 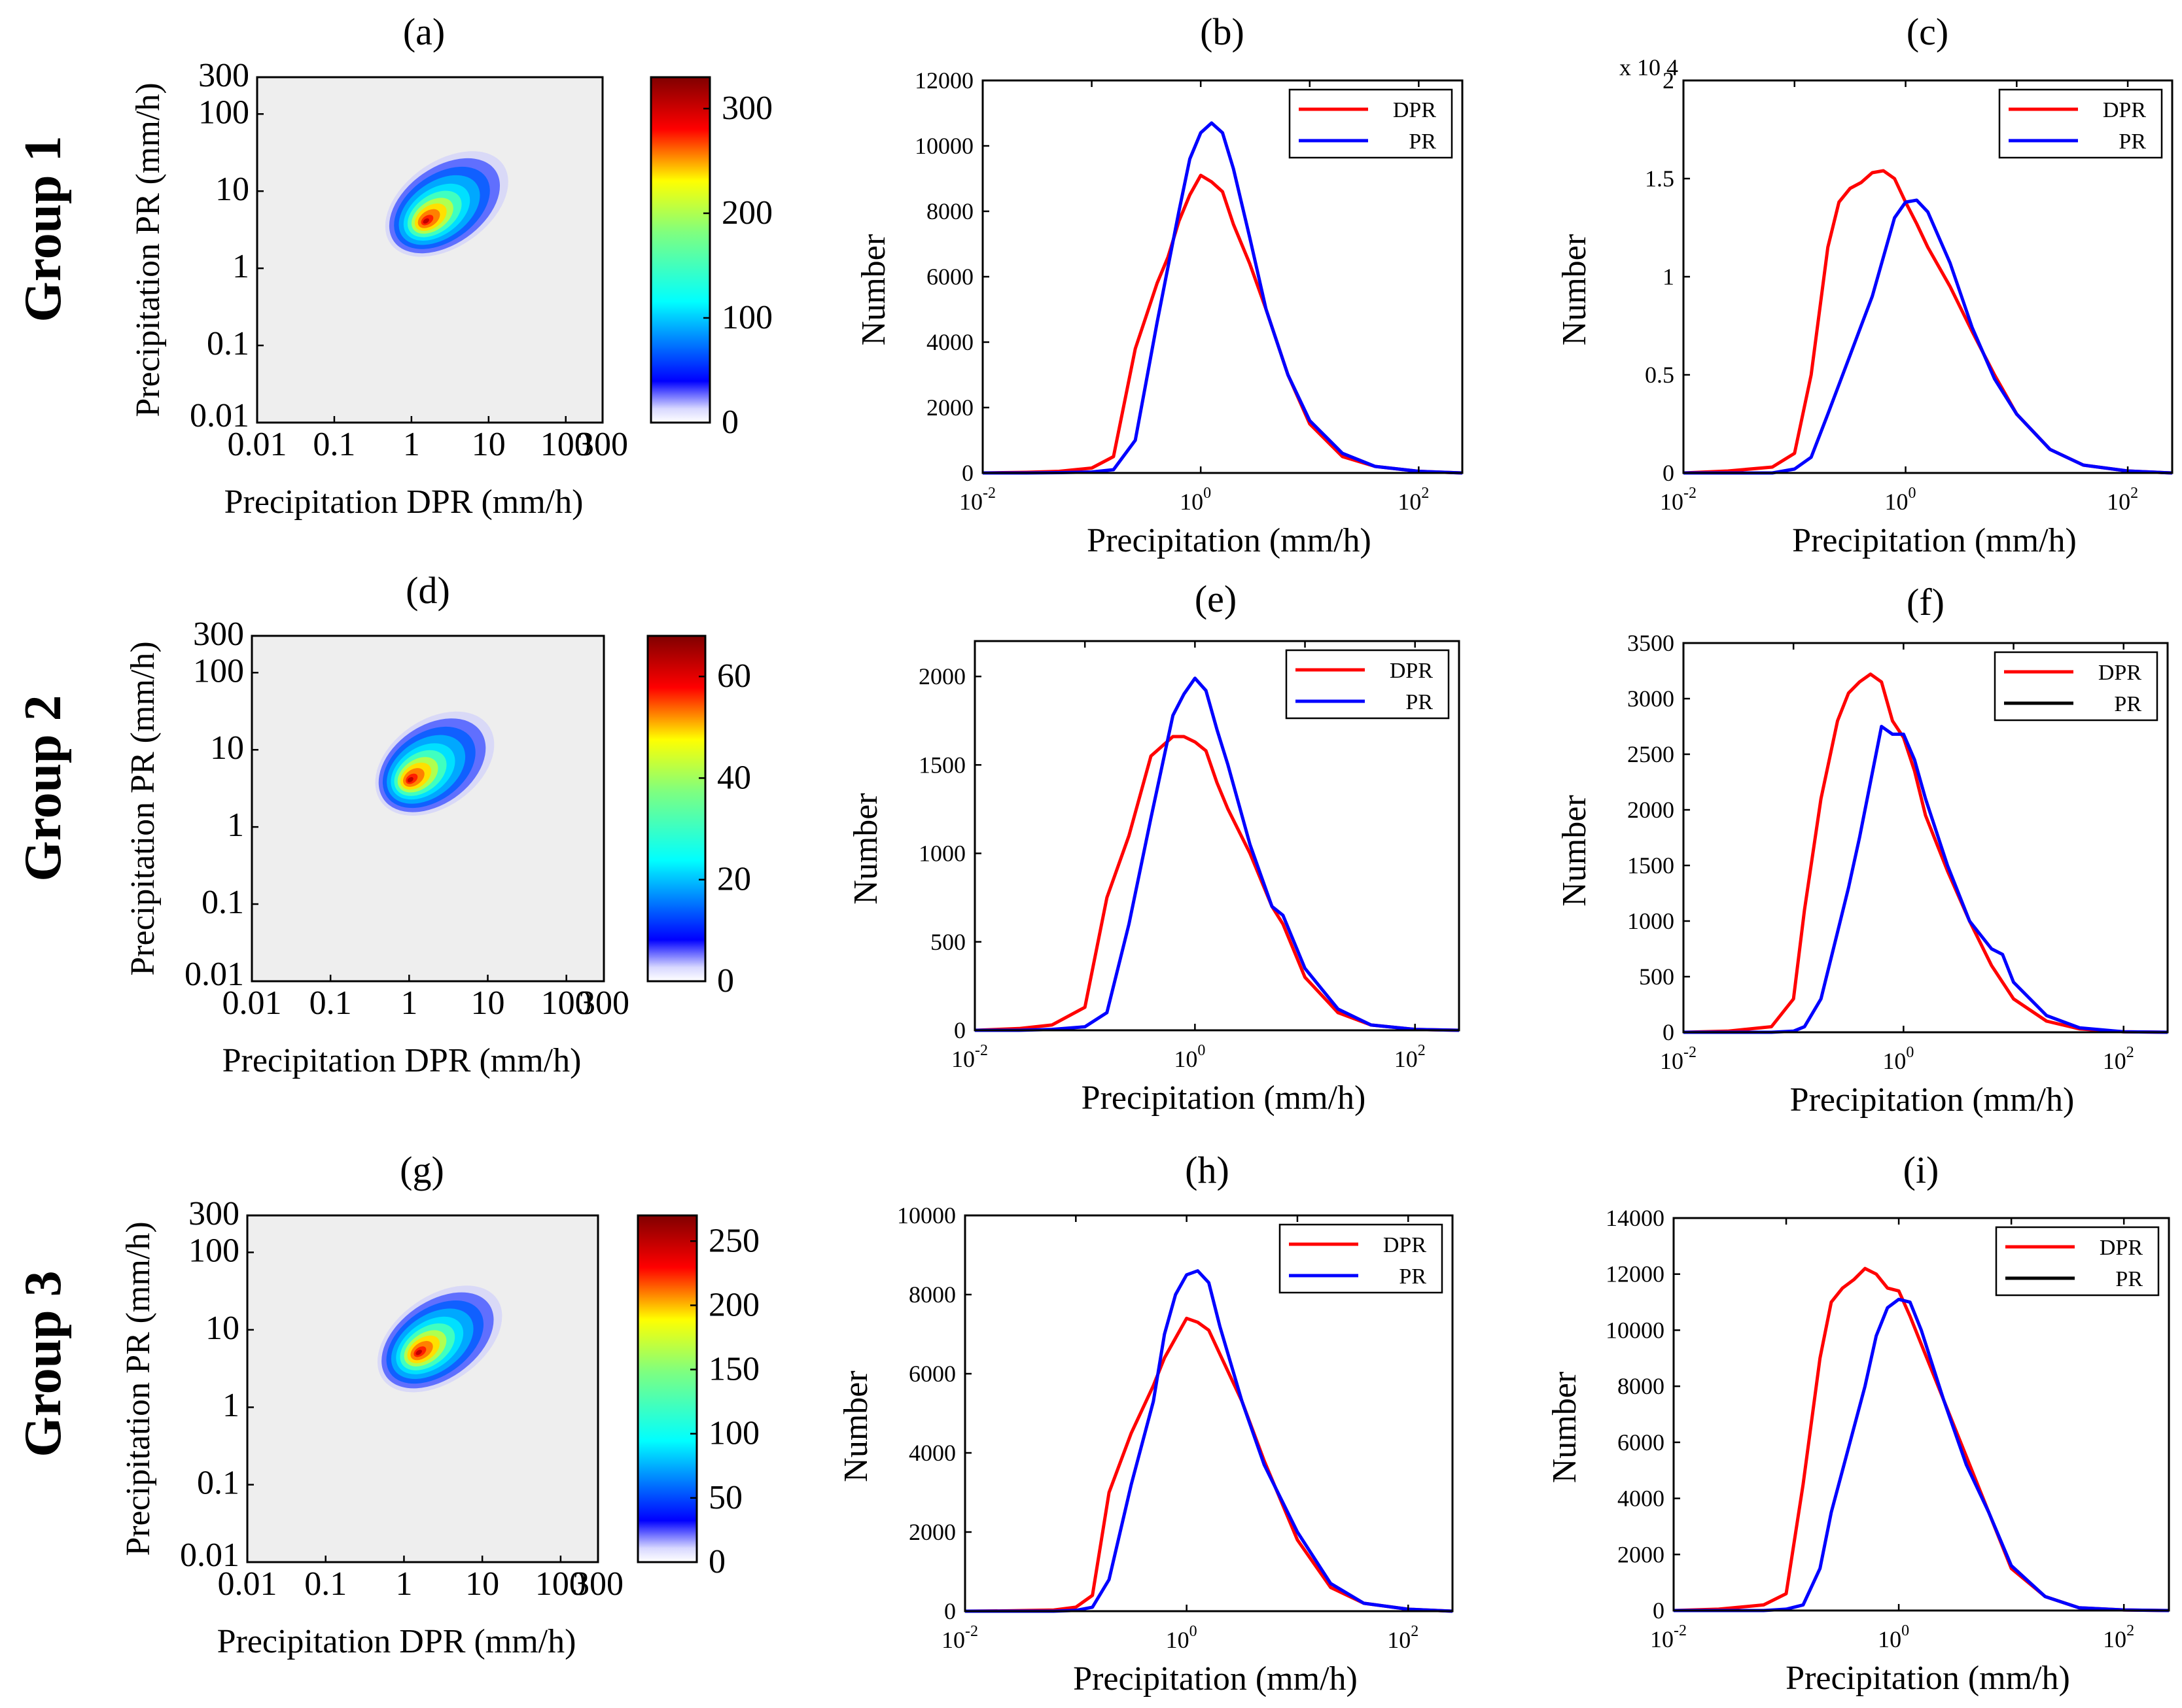 What do you see at coordinates (1650, 865) in the screenshot?
I see `y-tick-label: 1500` at bounding box center [1650, 865].